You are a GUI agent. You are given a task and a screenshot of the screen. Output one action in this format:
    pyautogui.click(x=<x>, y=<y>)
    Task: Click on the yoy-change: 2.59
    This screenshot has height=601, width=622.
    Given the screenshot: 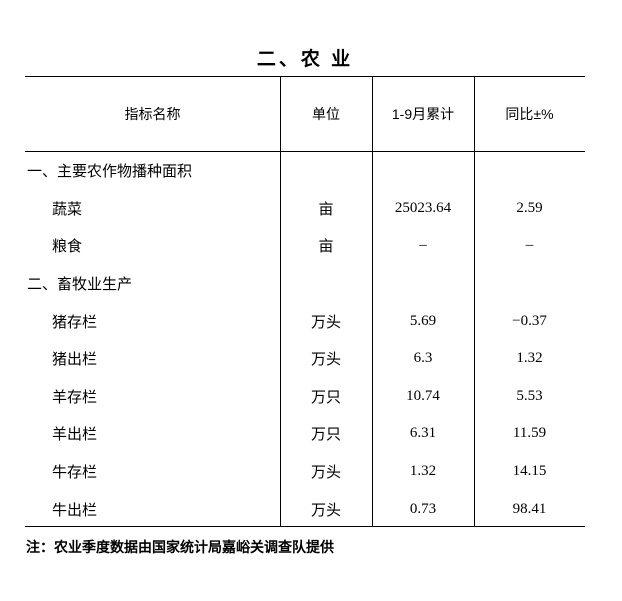 What is the action you would take?
    pyautogui.click(x=529, y=207)
    